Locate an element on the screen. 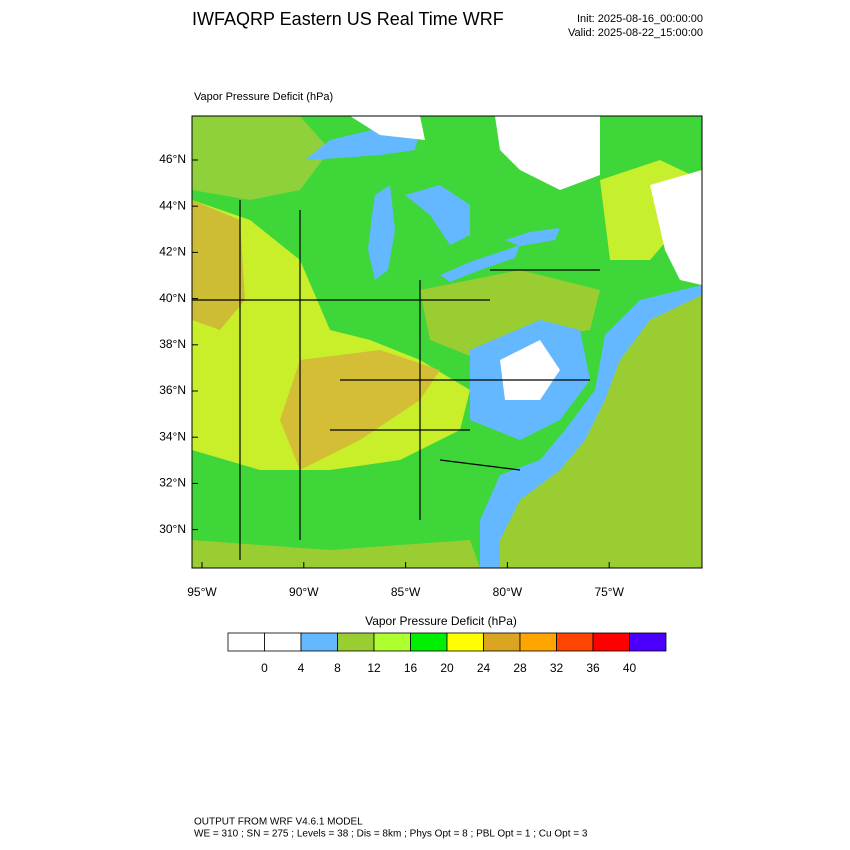 The image size is (850, 850). valid-time: Valid: 2025-08-22_15:00:00 is located at coordinates (635, 33).